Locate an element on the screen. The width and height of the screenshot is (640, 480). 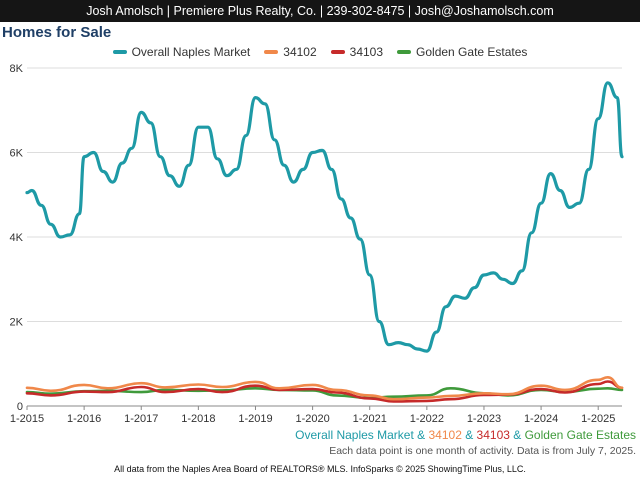
x-tick-label: 1-2015 is located at coordinates (27, 419).